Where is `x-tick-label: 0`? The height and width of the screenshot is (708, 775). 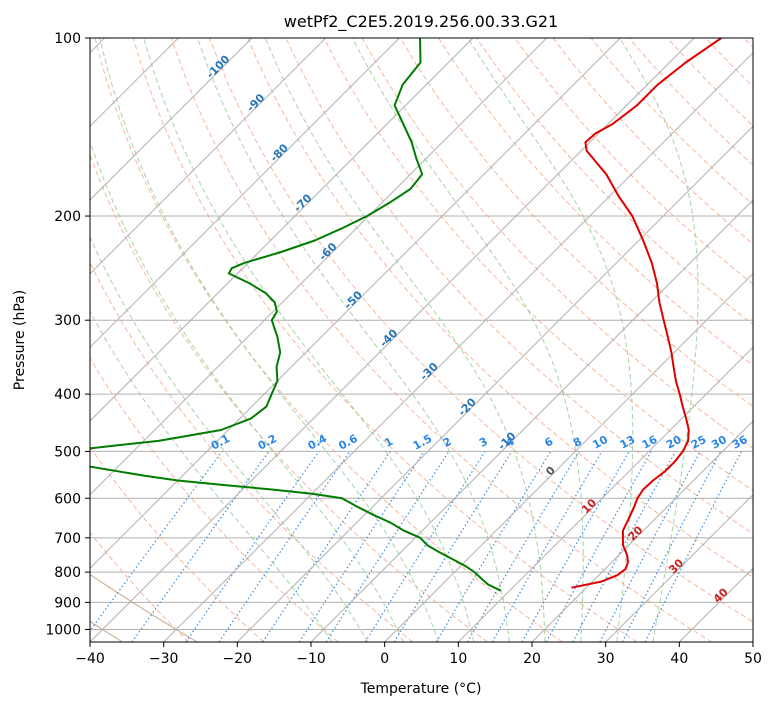
x-tick-label: 0 is located at coordinates (384, 659).